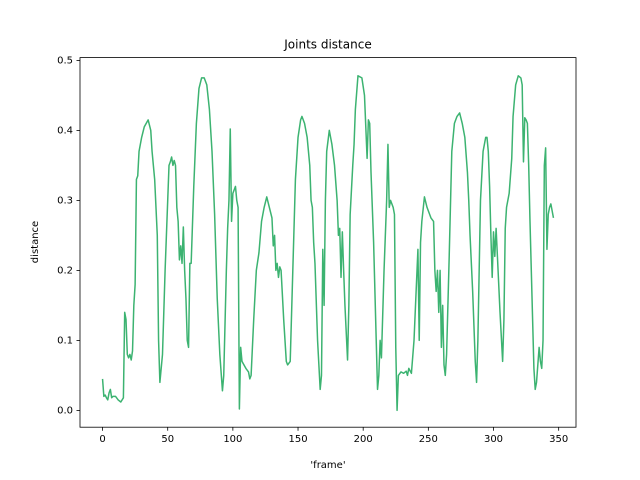 The height and width of the screenshot is (480, 640). Describe the element at coordinates (65, 270) in the screenshot. I see `y-tick-label: 0.2` at that location.